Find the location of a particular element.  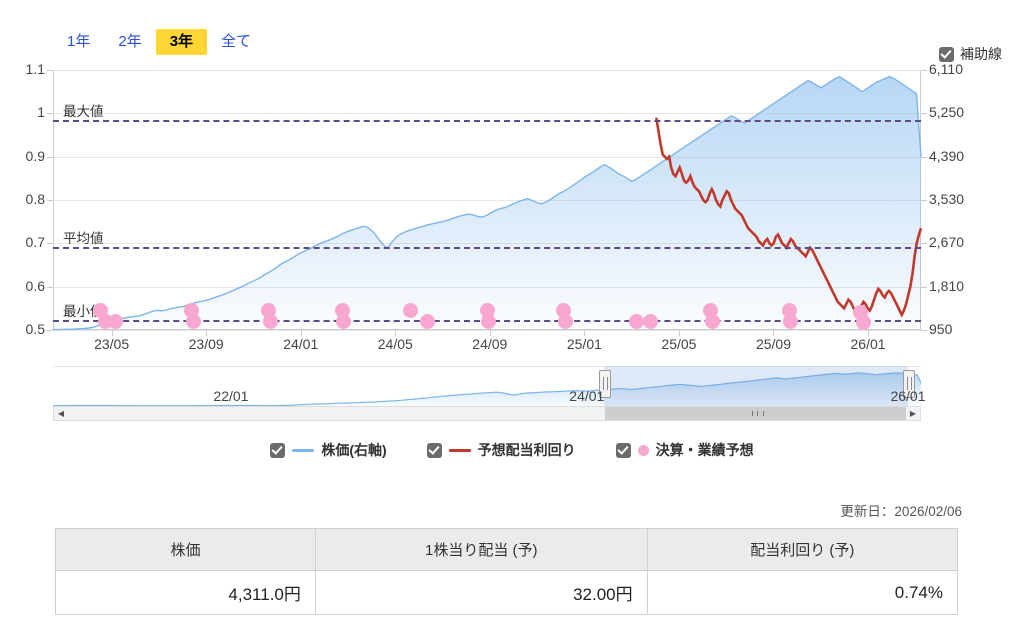

navigator-handle-right is located at coordinates (908, 384).